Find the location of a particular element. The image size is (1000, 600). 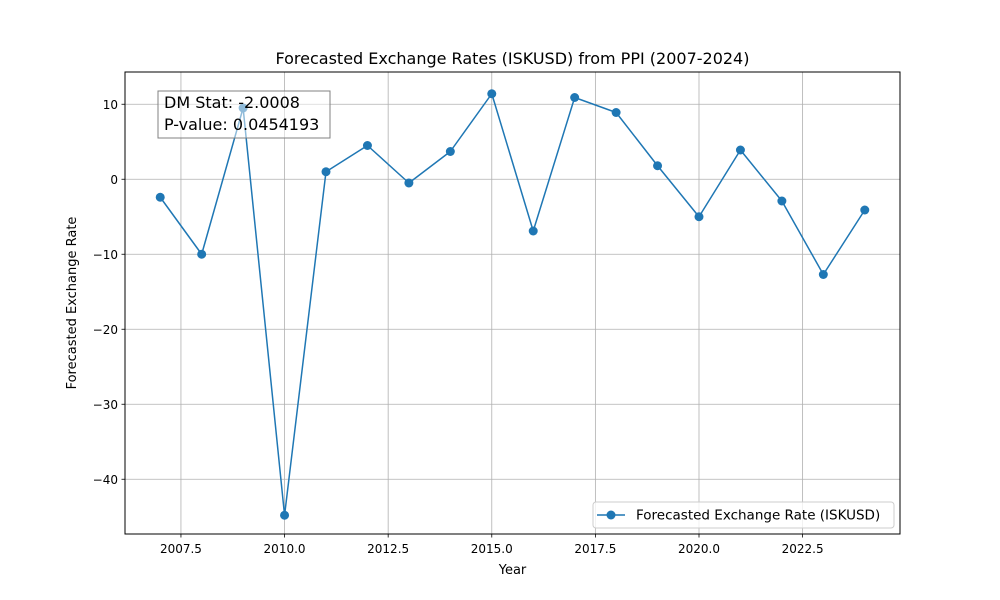

annotation-dm-stat: DM Stat: -2.0008 is located at coordinates (232, 102).